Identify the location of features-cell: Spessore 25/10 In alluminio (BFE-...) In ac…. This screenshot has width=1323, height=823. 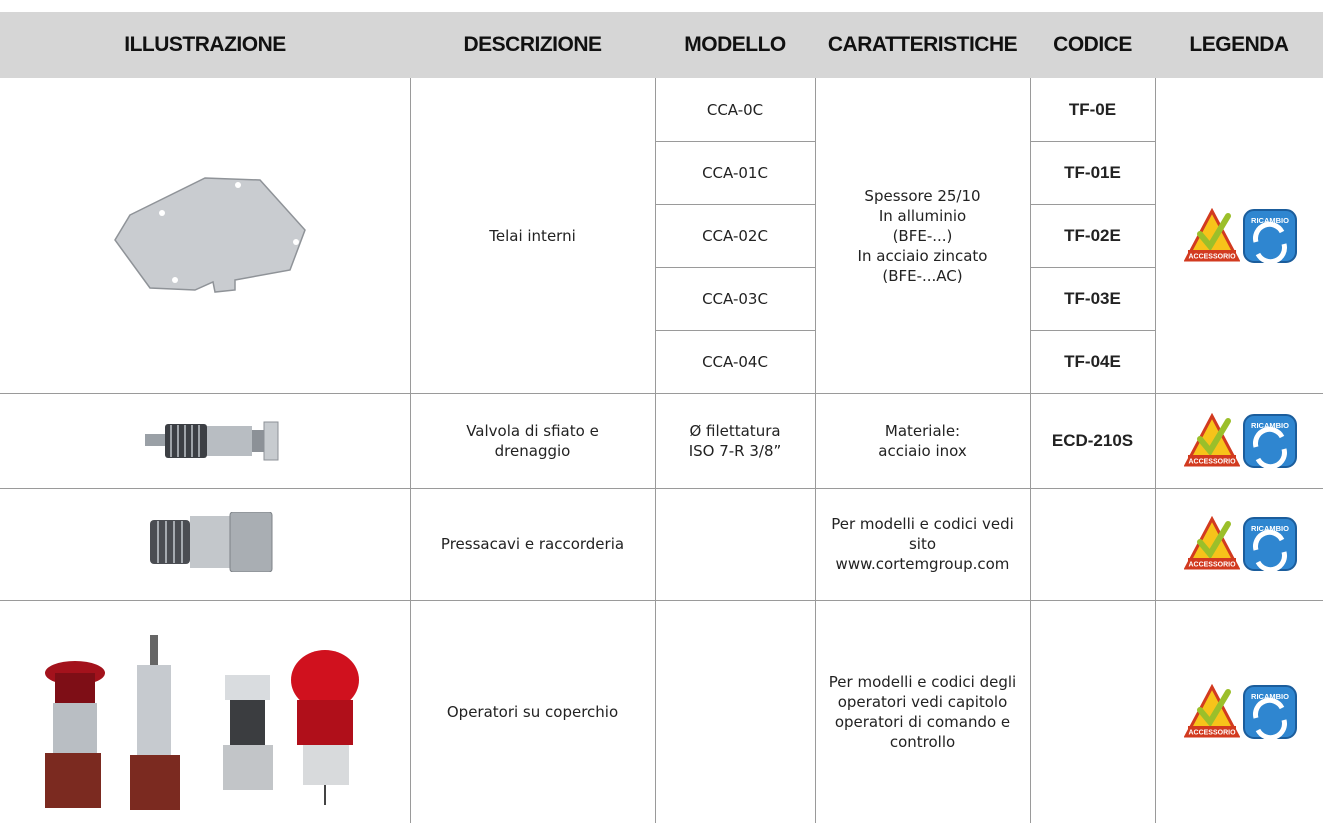
(922, 235).